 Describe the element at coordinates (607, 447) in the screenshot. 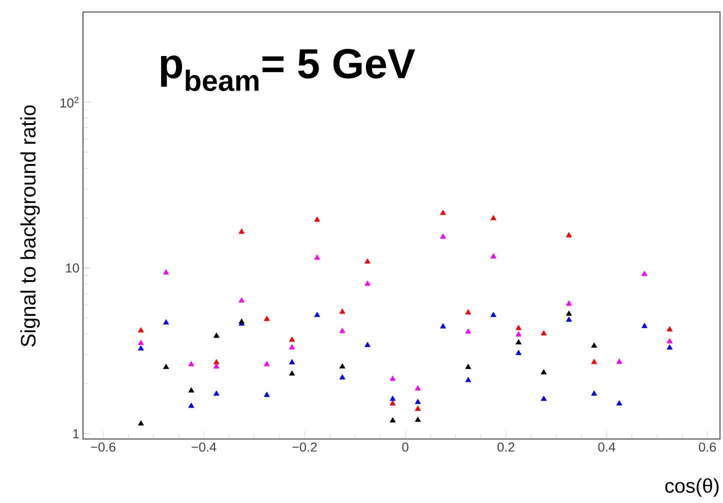

I see `x-tick-label: 0.4` at that location.